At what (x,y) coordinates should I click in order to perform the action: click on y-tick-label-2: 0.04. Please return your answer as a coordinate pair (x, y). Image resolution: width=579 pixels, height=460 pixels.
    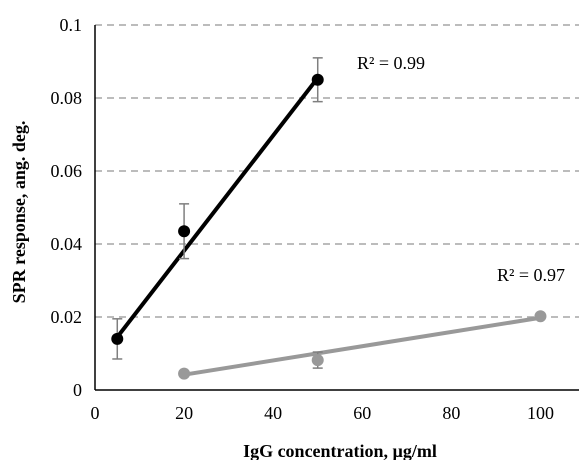
    Looking at the image, I should click on (67, 244).